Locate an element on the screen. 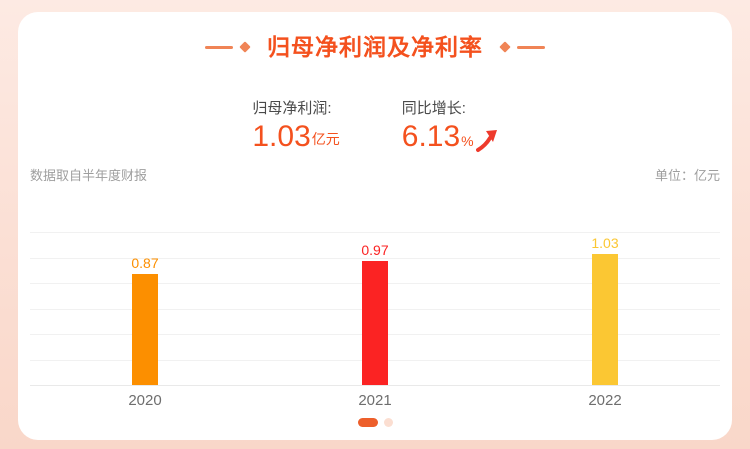  unit-note: 单位：亿元 is located at coordinates (687, 175).